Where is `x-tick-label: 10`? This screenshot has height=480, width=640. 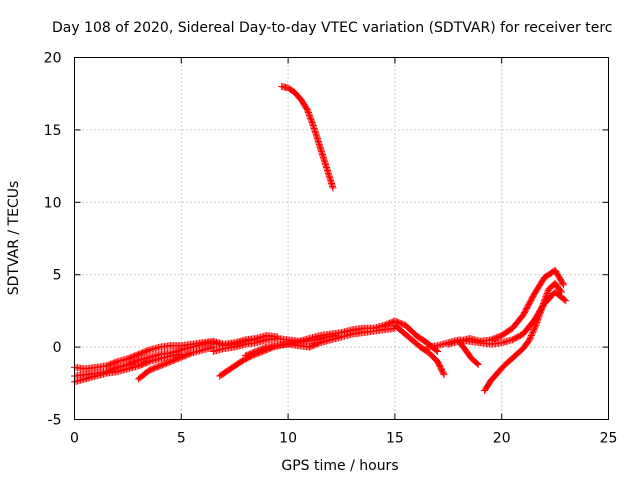 x-tick-label: 10 is located at coordinates (288, 439).